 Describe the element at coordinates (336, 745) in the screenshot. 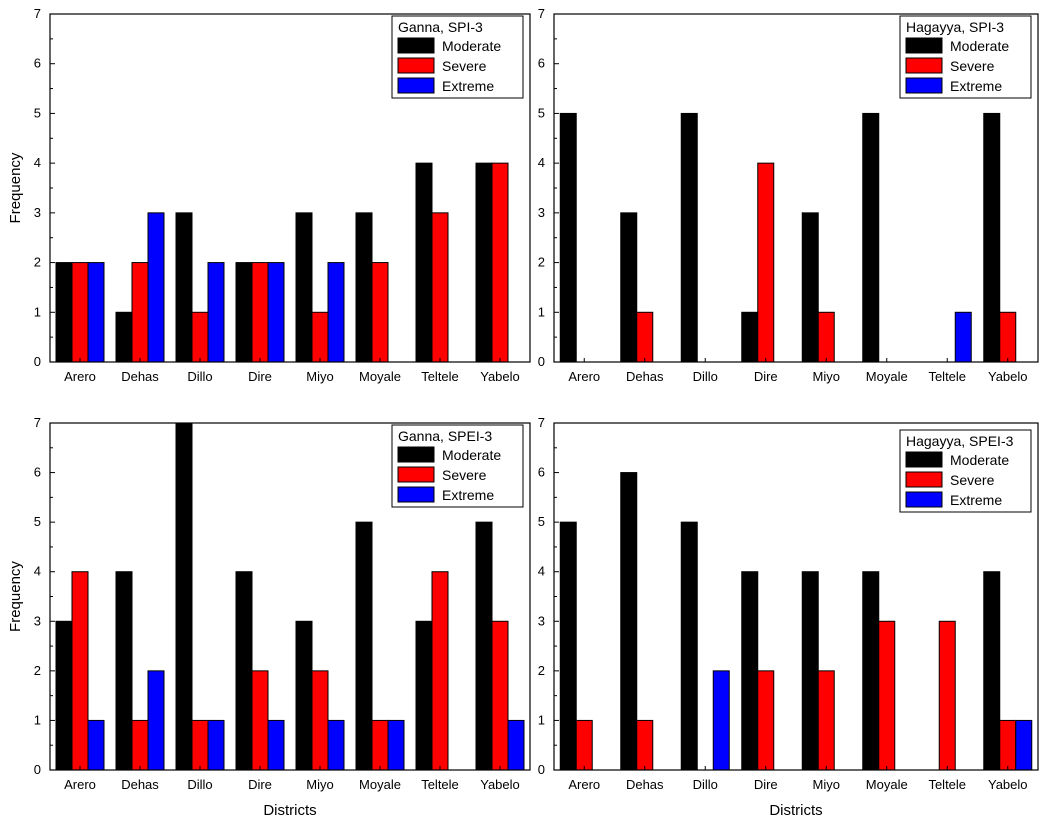

I see `bar-extreme-miyo` at that location.